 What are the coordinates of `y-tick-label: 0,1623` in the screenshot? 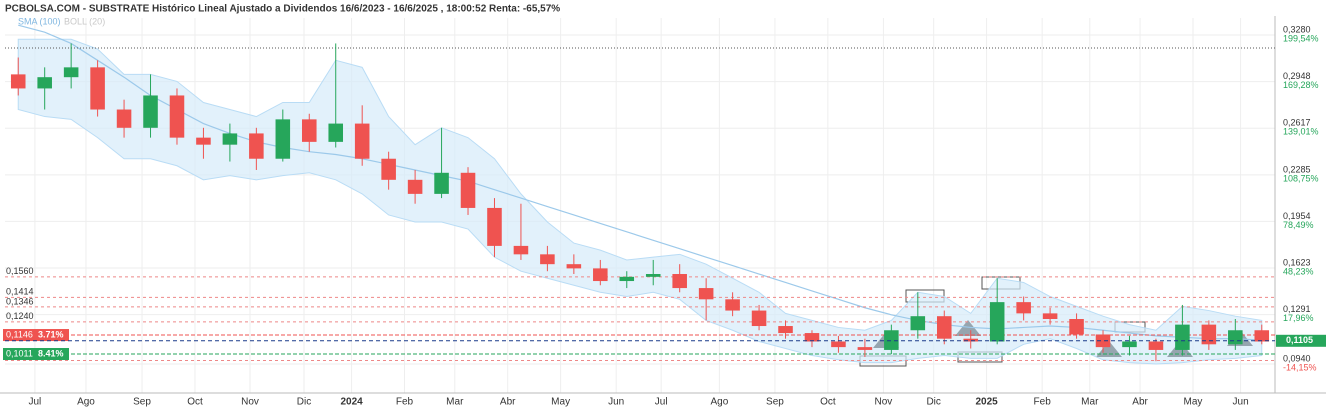 It's located at (1297, 262).